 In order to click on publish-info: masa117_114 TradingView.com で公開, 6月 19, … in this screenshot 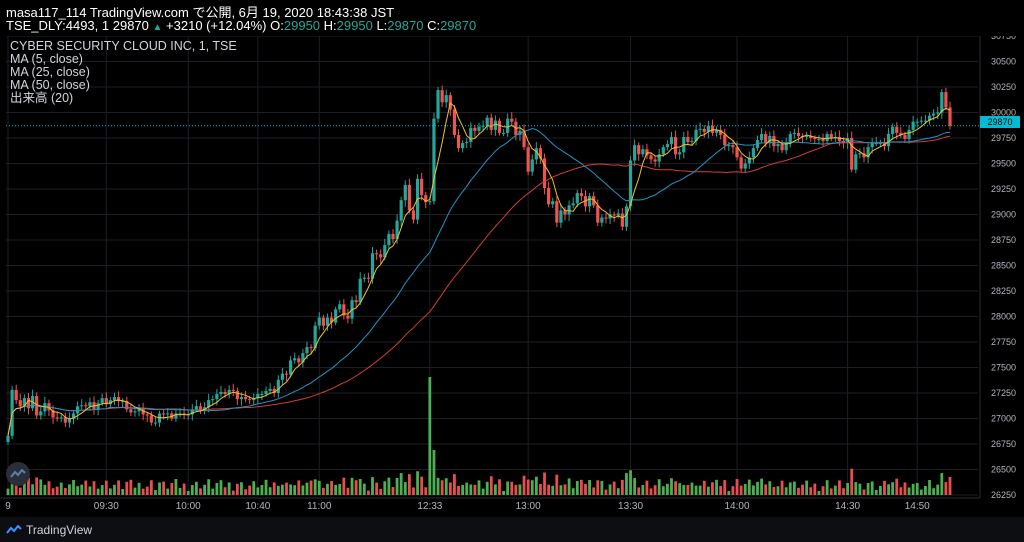, I will do `click(200, 12)`.